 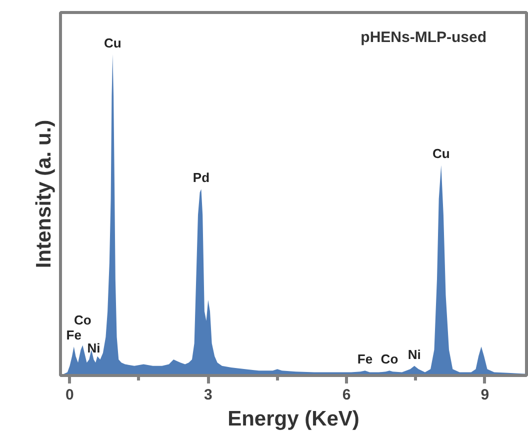 What do you see at coordinates (201, 178) in the screenshot?
I see `annotation: Pd` at bounding box center [201, 178].